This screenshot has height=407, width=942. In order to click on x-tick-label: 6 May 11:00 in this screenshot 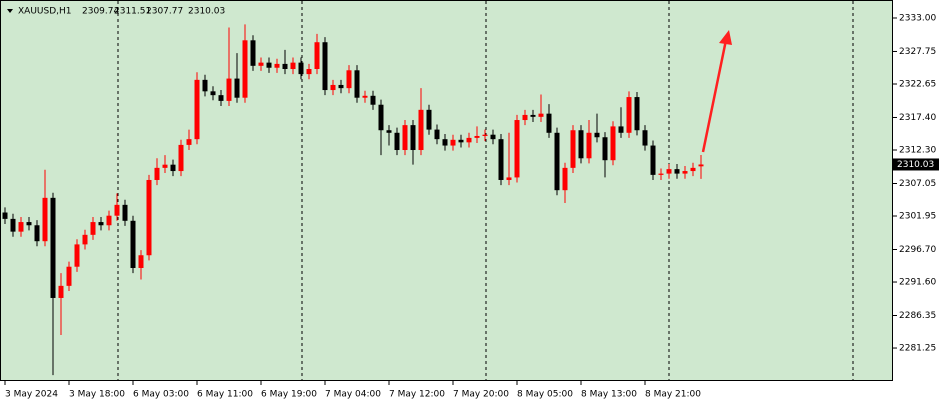, I will do `click(225, 395)`.